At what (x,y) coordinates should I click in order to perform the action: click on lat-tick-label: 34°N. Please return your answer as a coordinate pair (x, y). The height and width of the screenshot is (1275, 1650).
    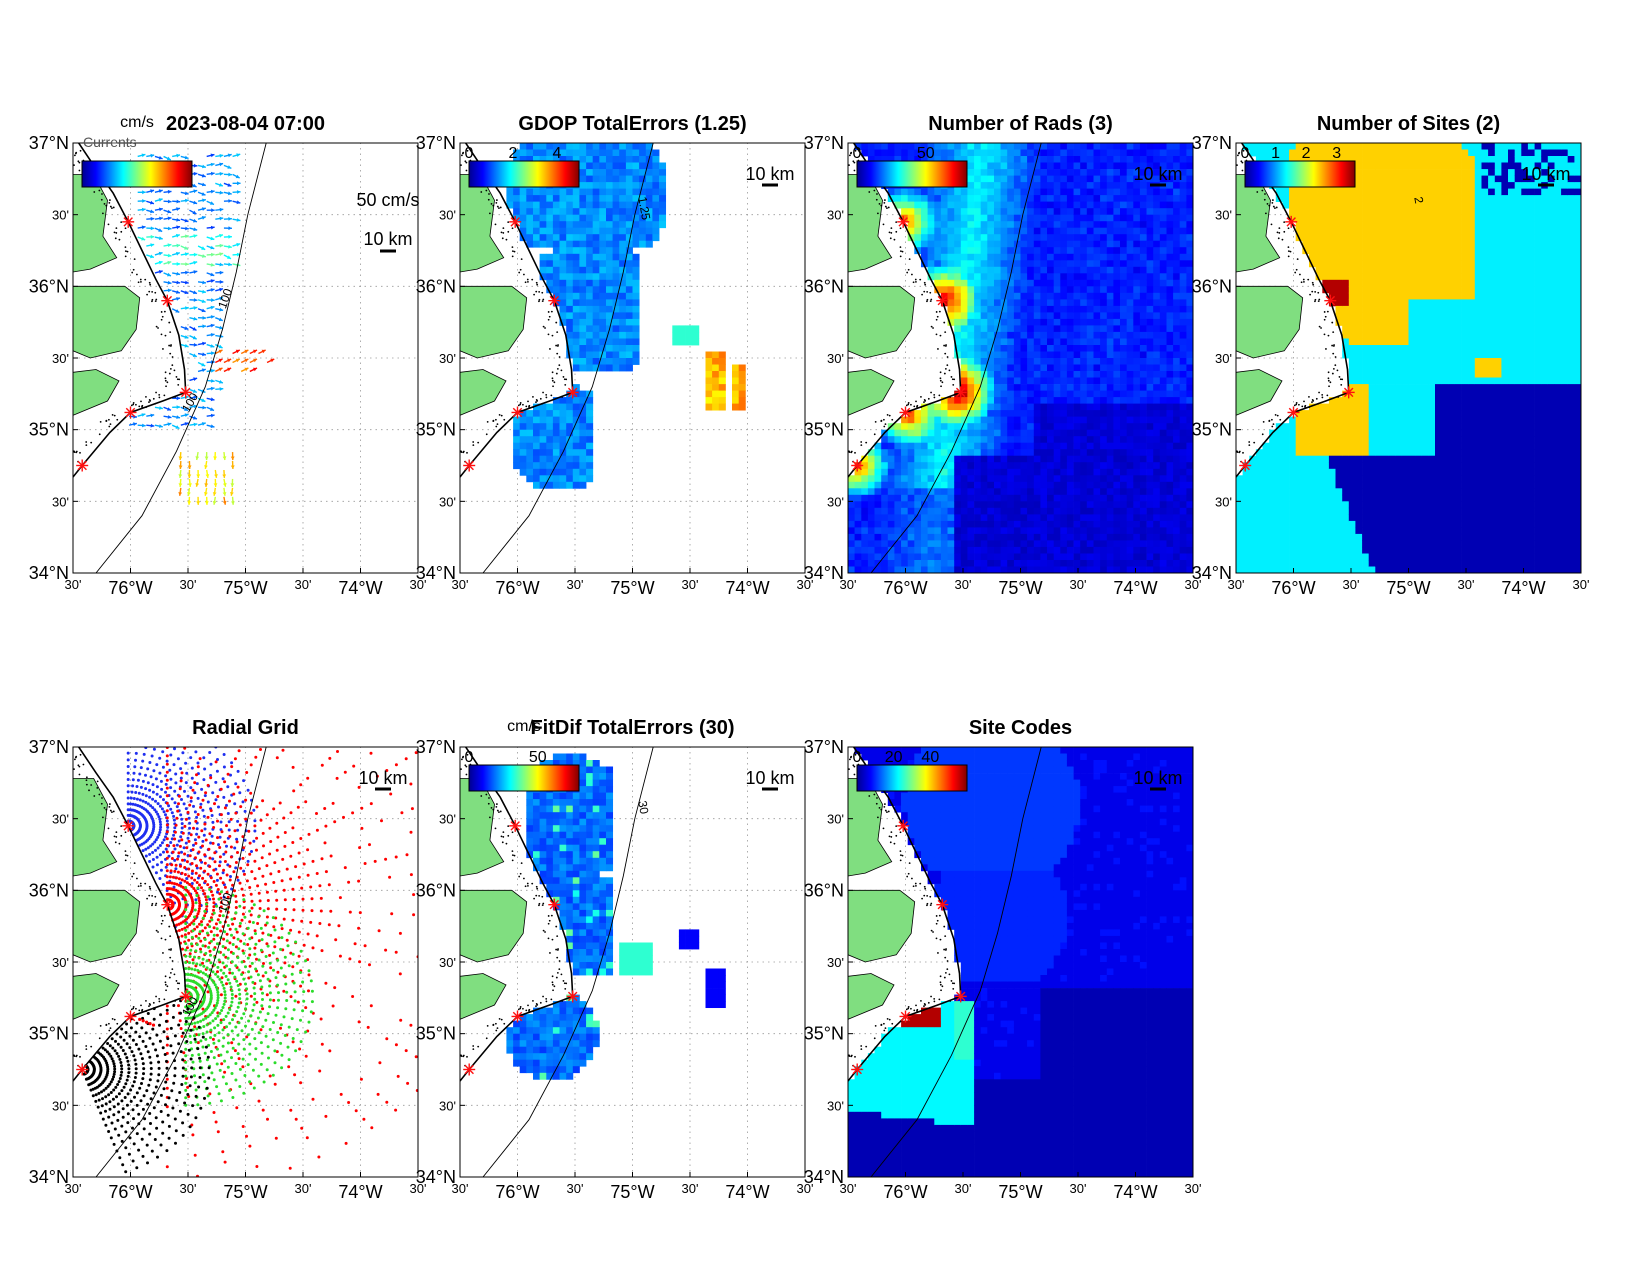
    Looking at the image, I should click on (49, 573).